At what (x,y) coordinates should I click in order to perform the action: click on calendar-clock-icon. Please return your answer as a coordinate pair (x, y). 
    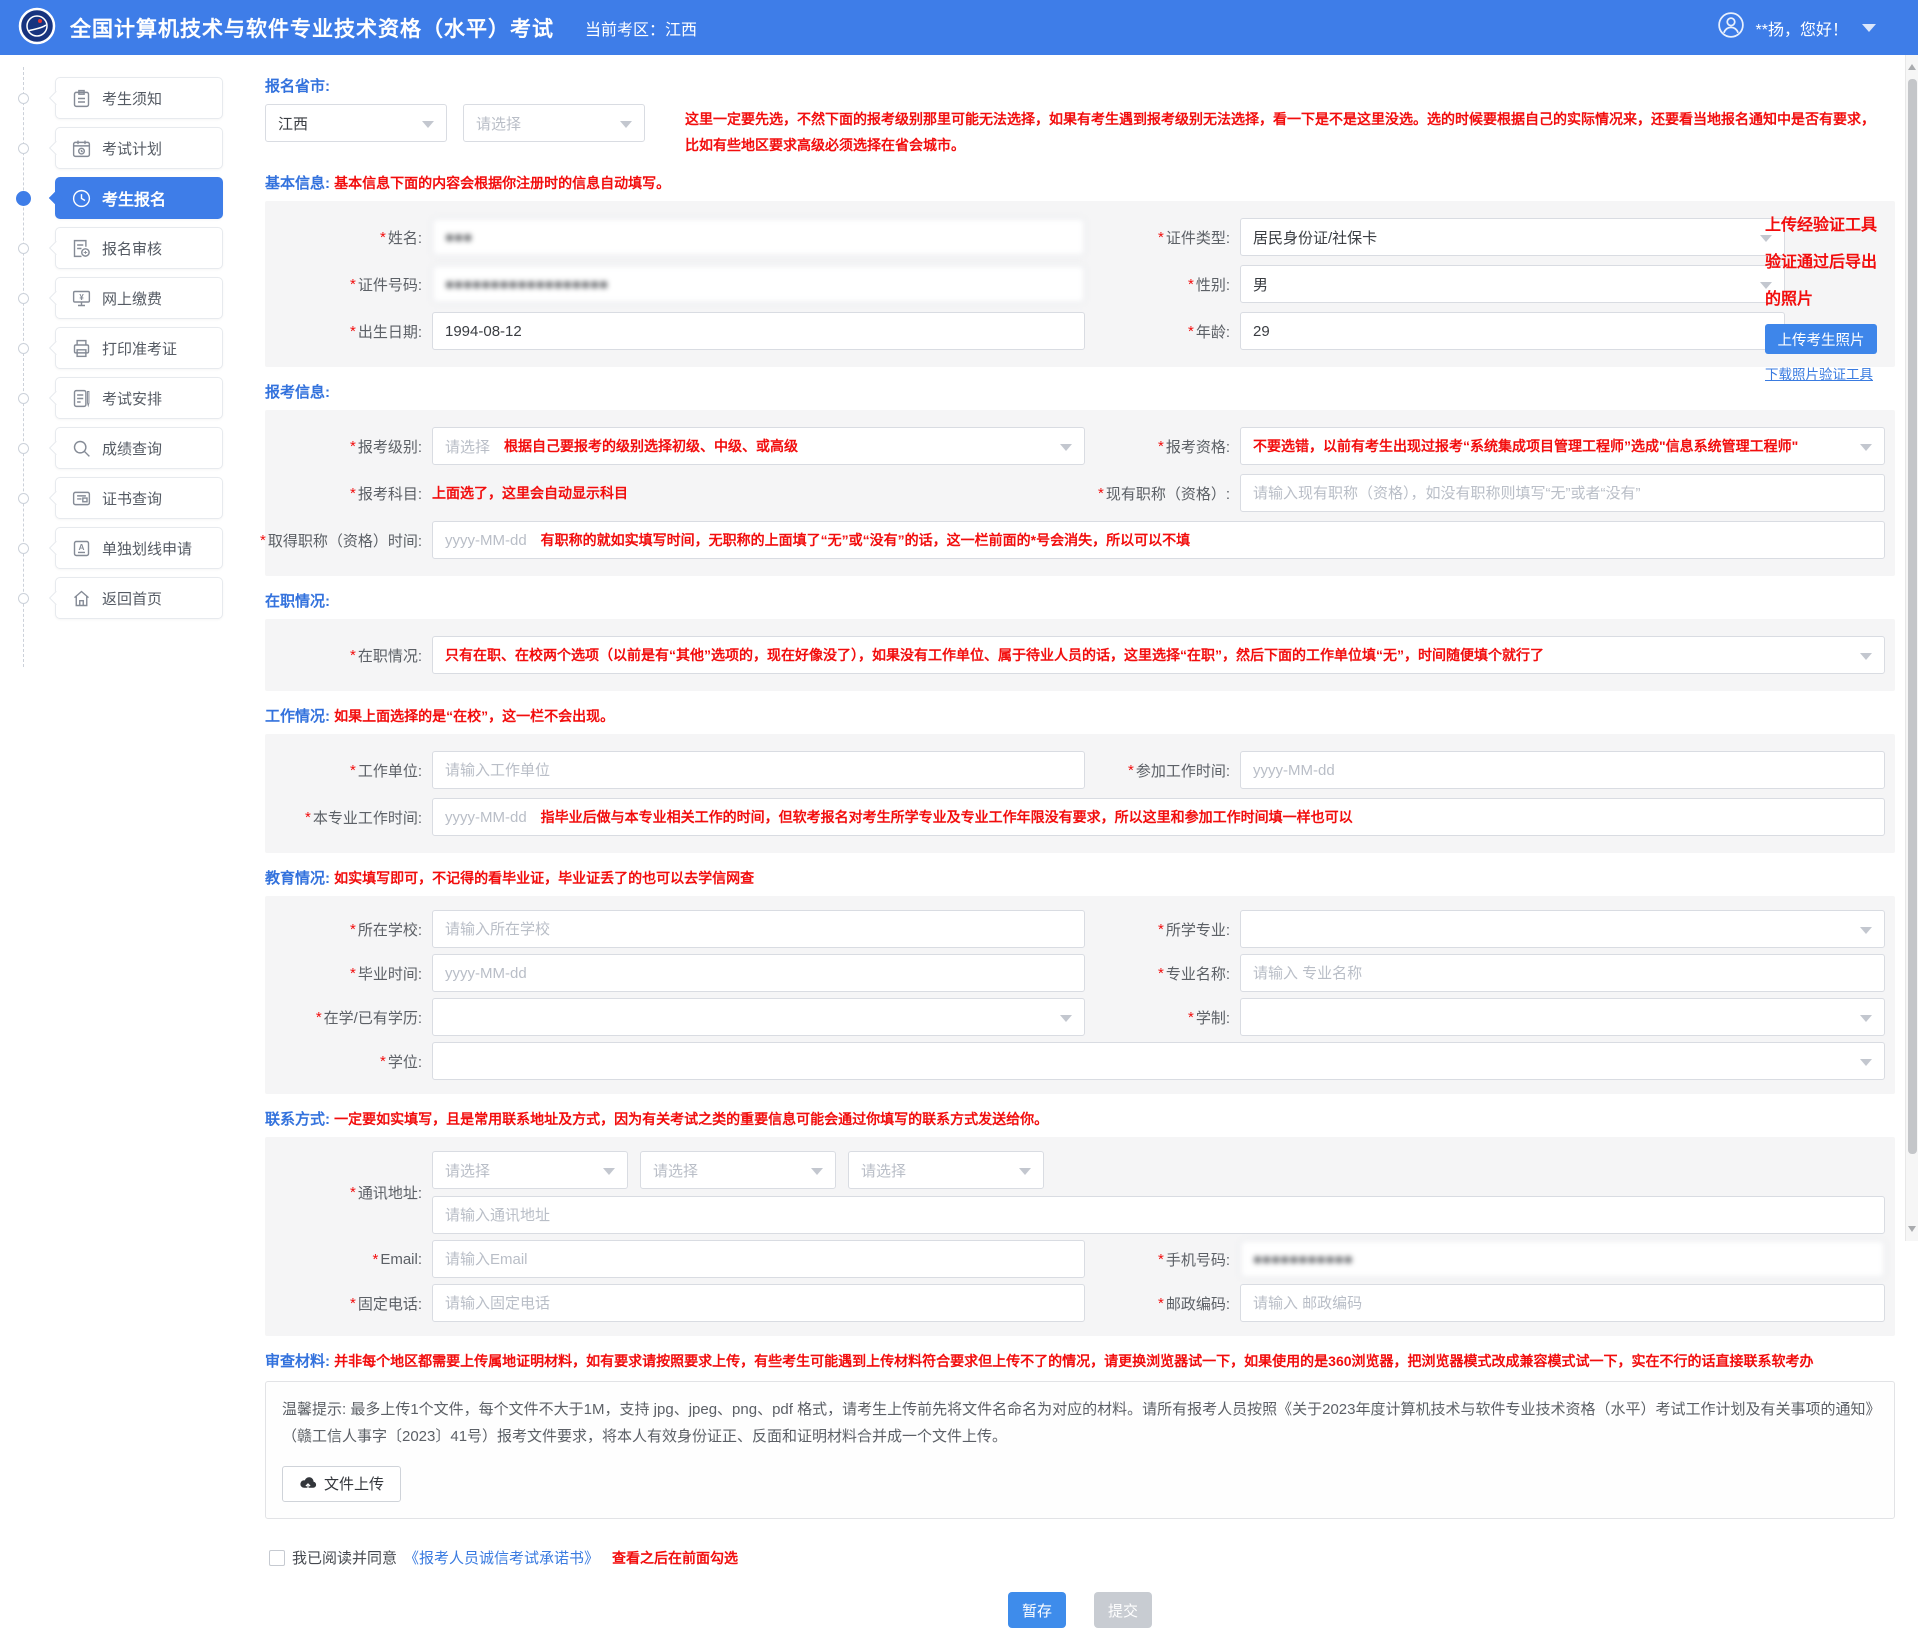
    Looking at the image, I should click on (81, 148).